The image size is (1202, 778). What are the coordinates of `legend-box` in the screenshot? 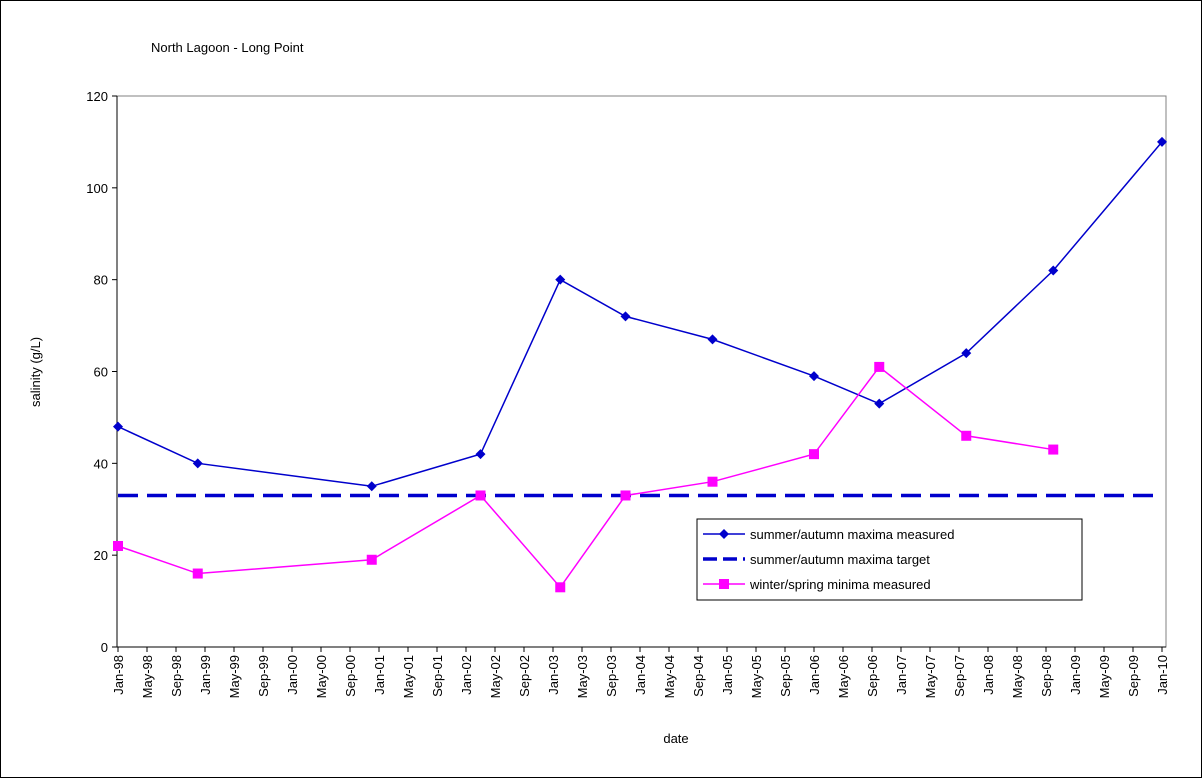 It's located at (889, 559).